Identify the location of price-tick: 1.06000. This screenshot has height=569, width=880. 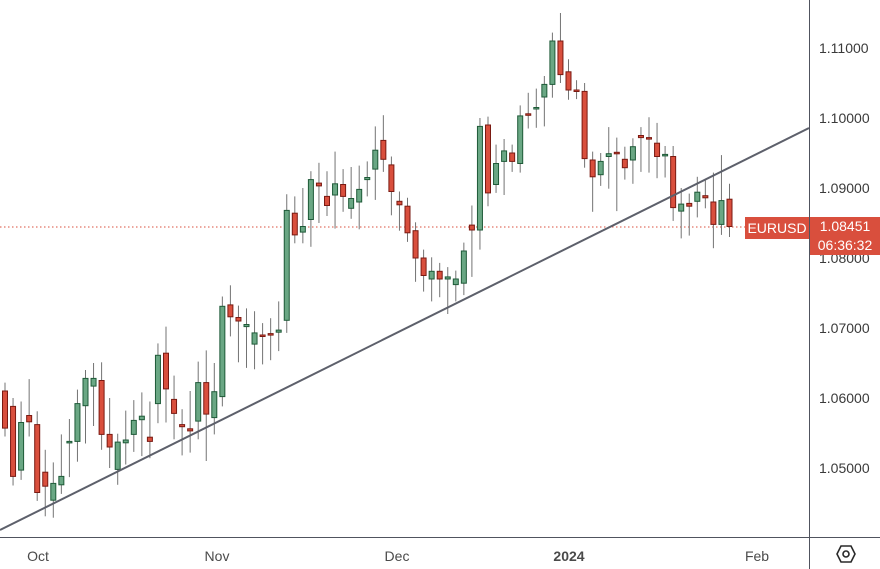
(844, 398).